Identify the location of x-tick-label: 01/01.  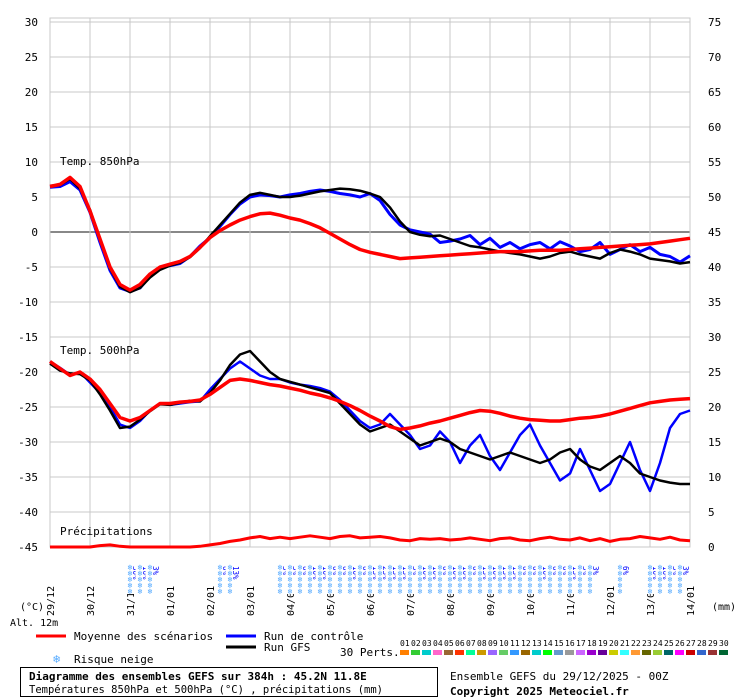
(171, 601).